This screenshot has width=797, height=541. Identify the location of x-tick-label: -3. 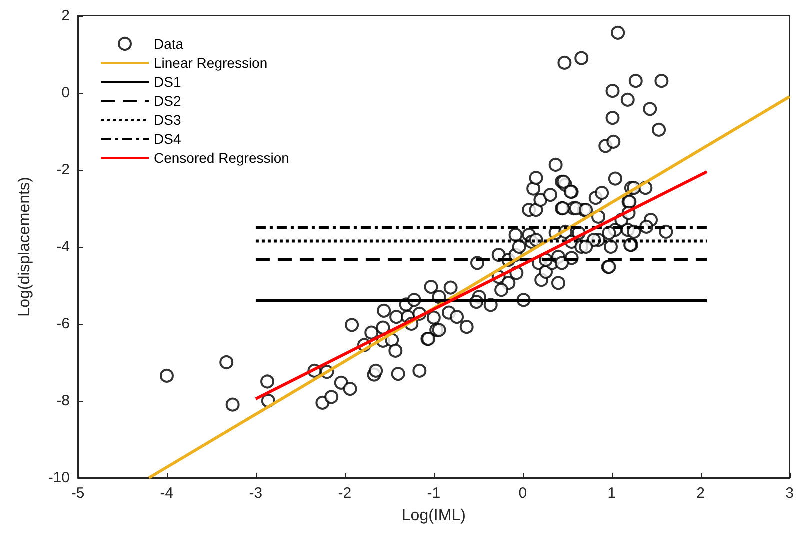
(256, 493).